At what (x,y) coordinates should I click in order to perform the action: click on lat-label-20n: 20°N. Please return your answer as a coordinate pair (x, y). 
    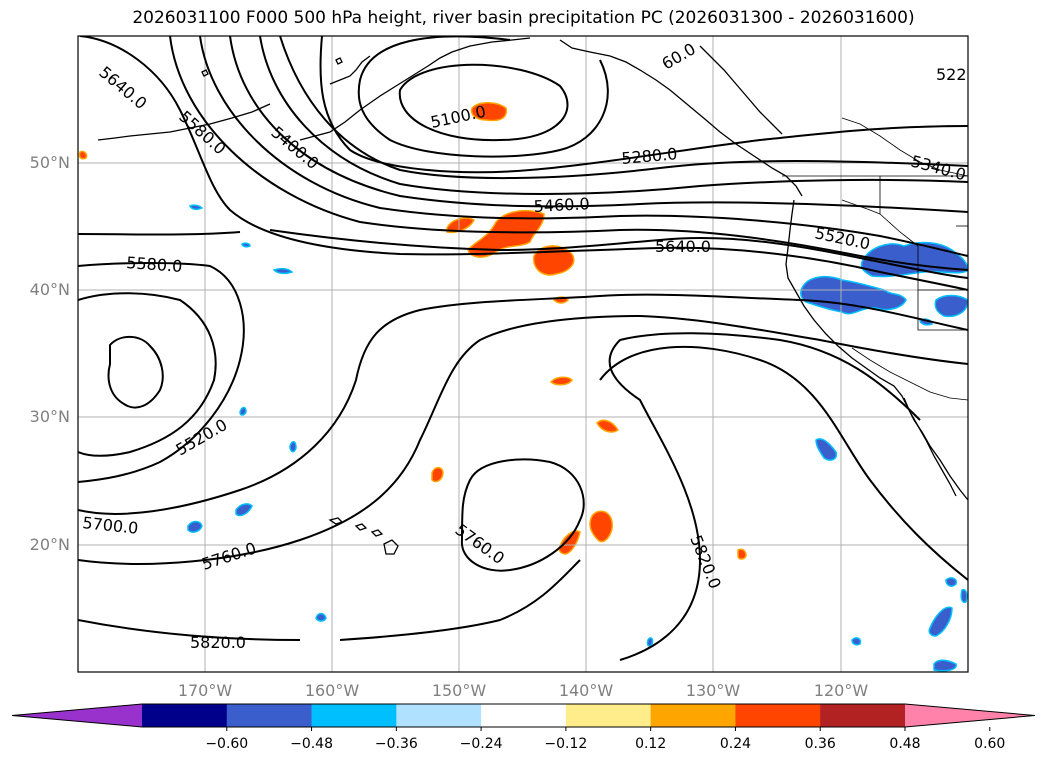
    Looking at the image, I should click on (49, 544).